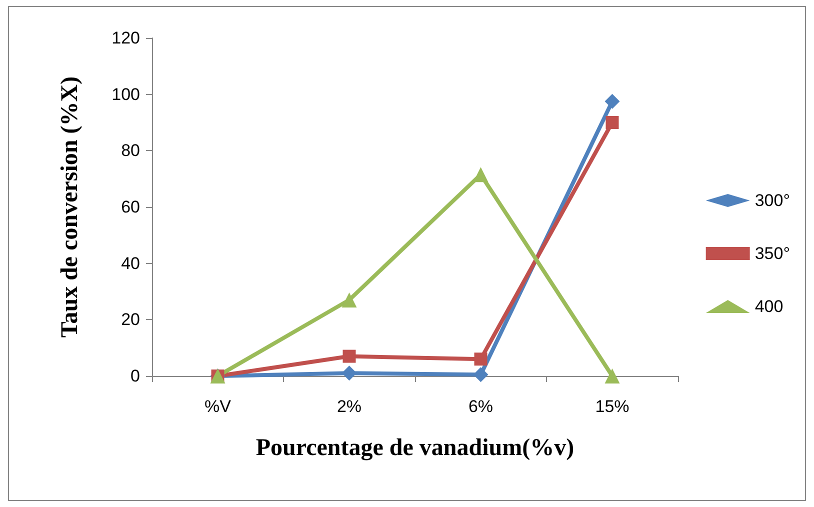 This screenshot has height=507, width=814. I want to click on x-tick-label: 15%, so click(612, 406).